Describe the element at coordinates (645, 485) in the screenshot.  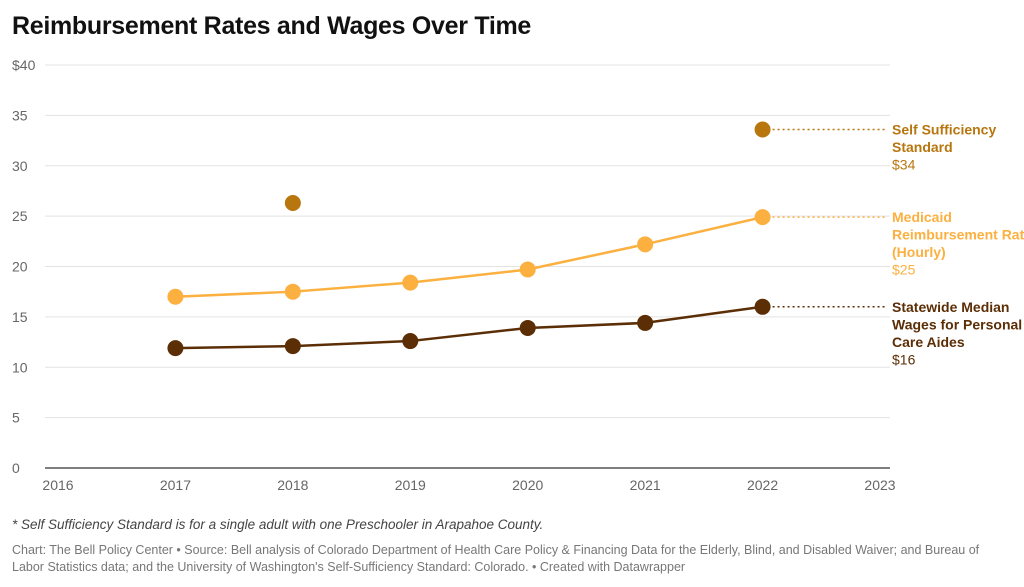
I see `x-tick-label: 2021` at that location.